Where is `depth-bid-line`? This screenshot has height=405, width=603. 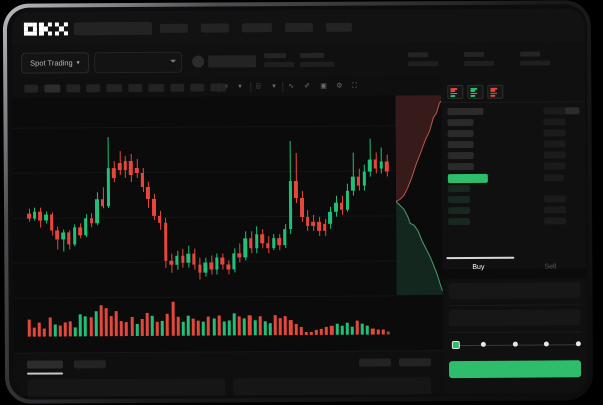
depth-bid-line is located at coordinates (419, 246).